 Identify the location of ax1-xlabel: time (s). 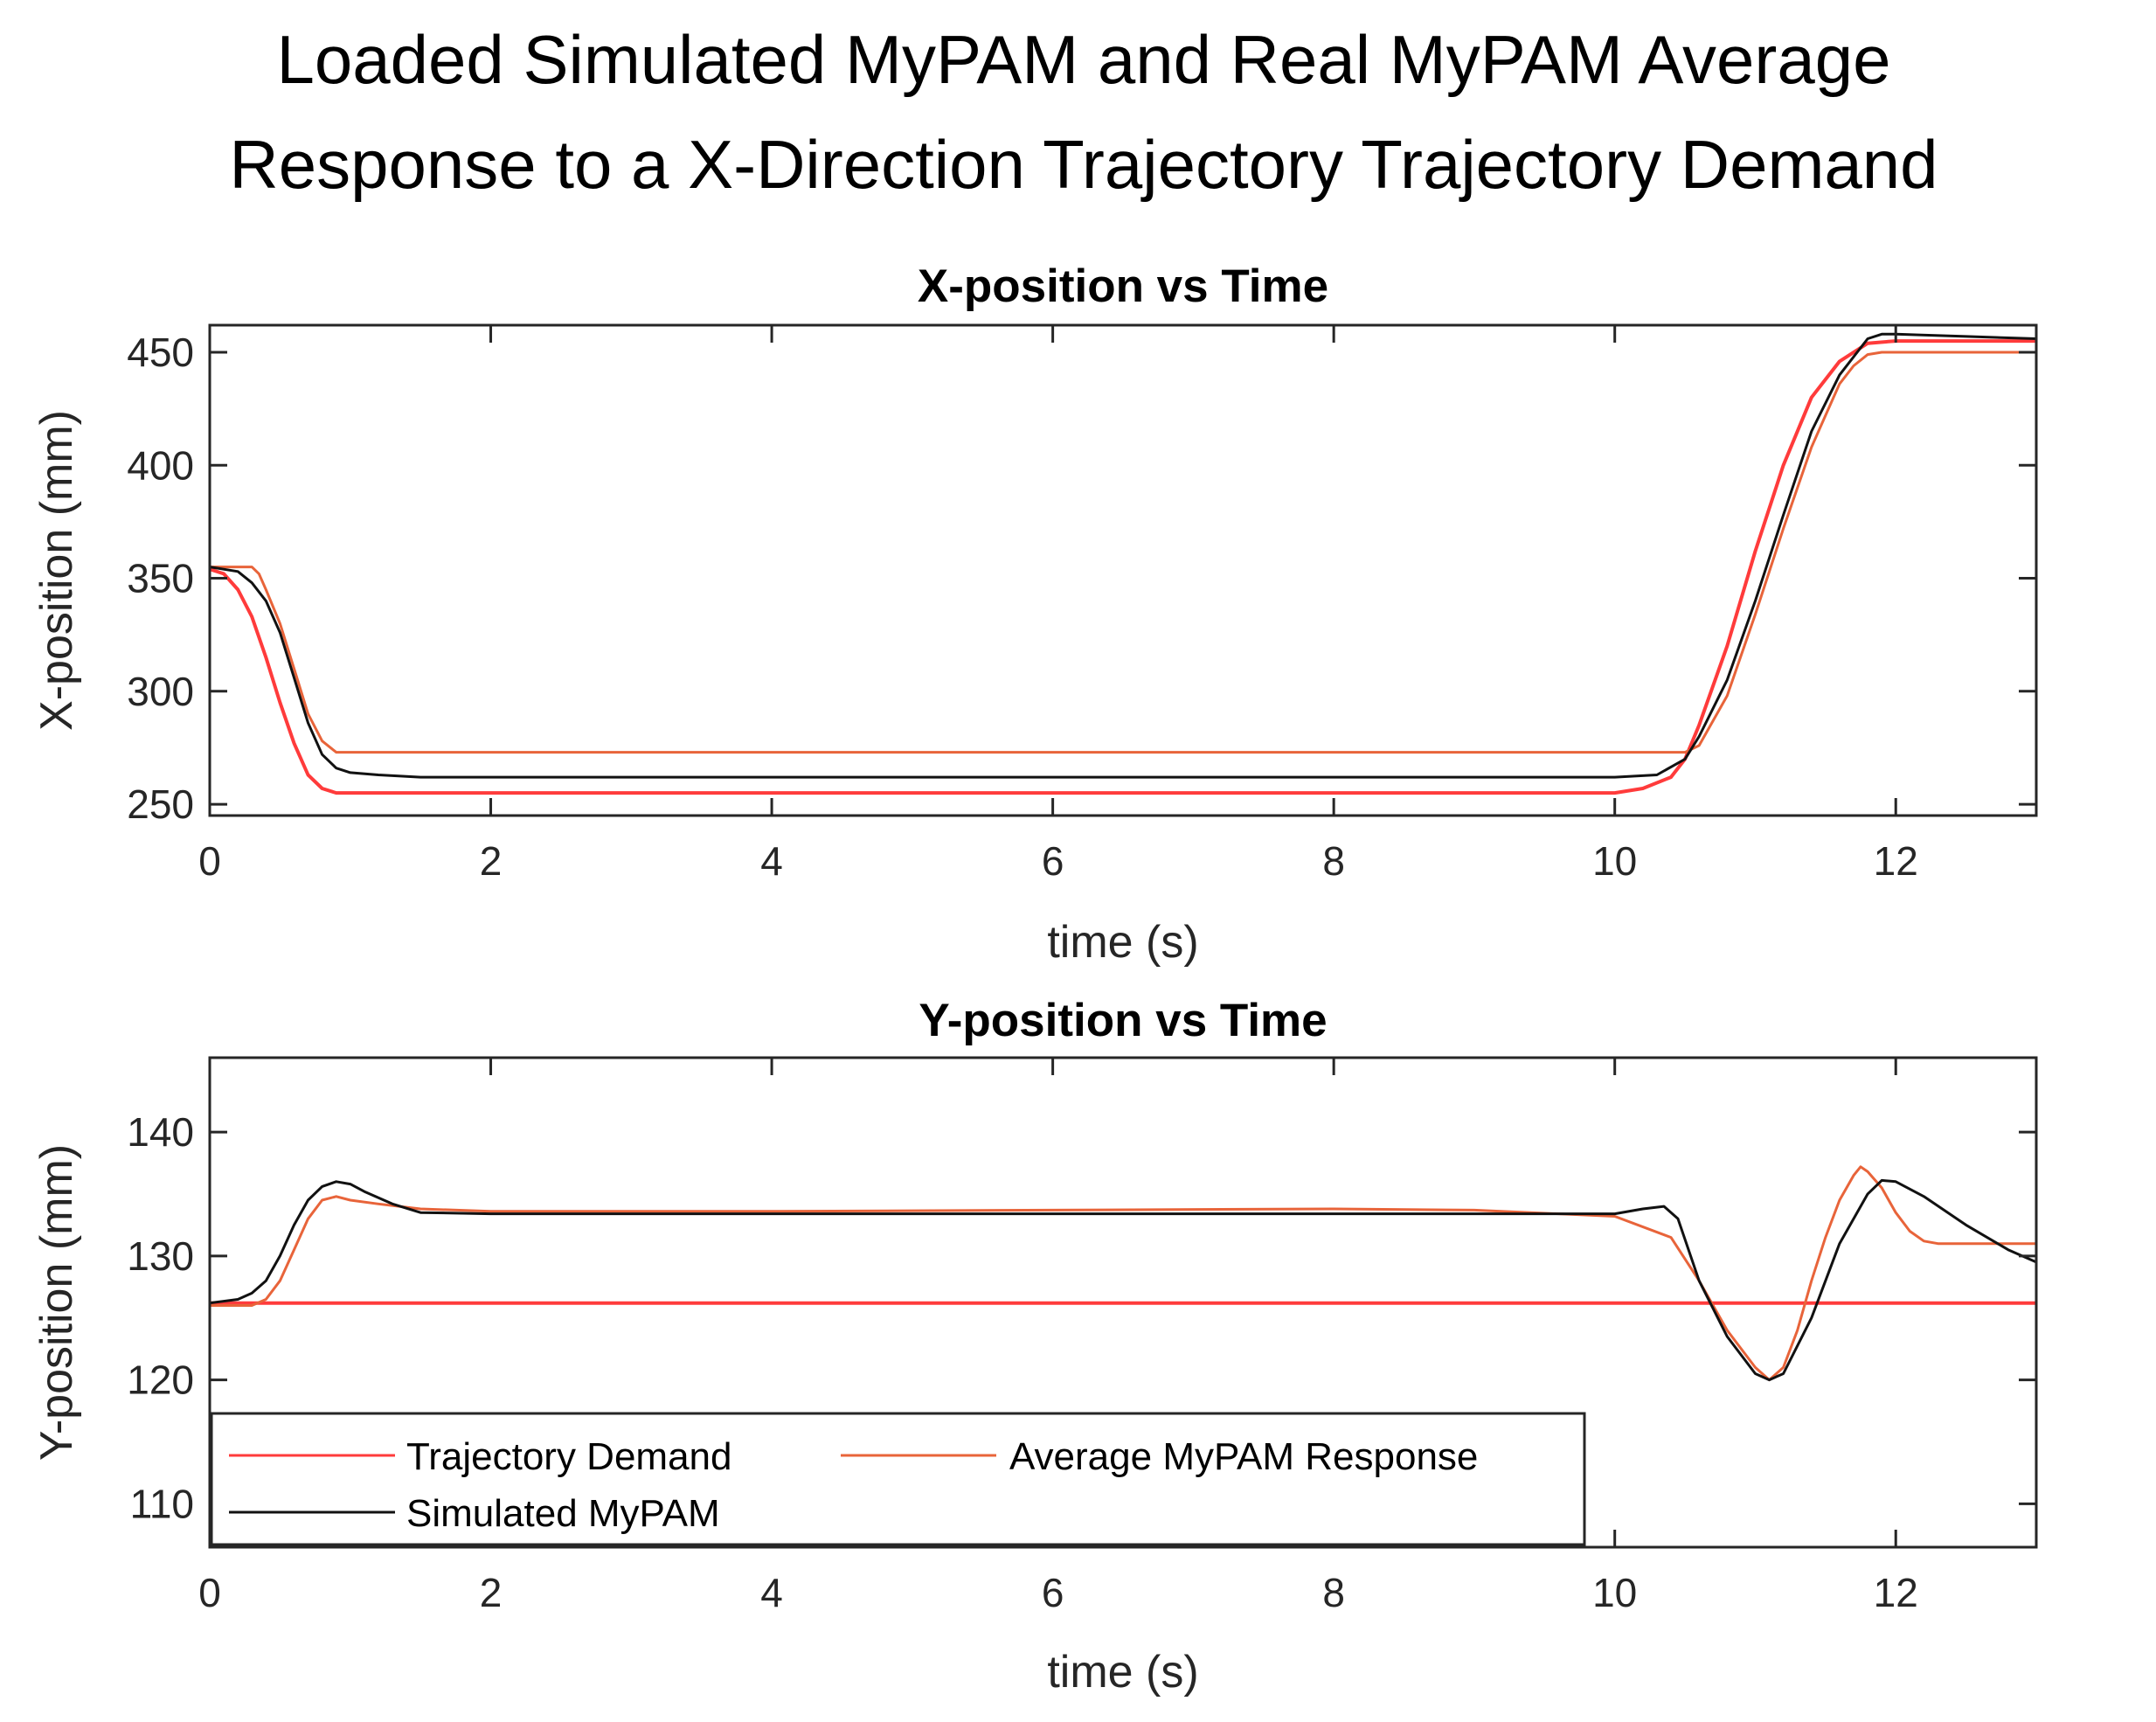
(1122, 1672).